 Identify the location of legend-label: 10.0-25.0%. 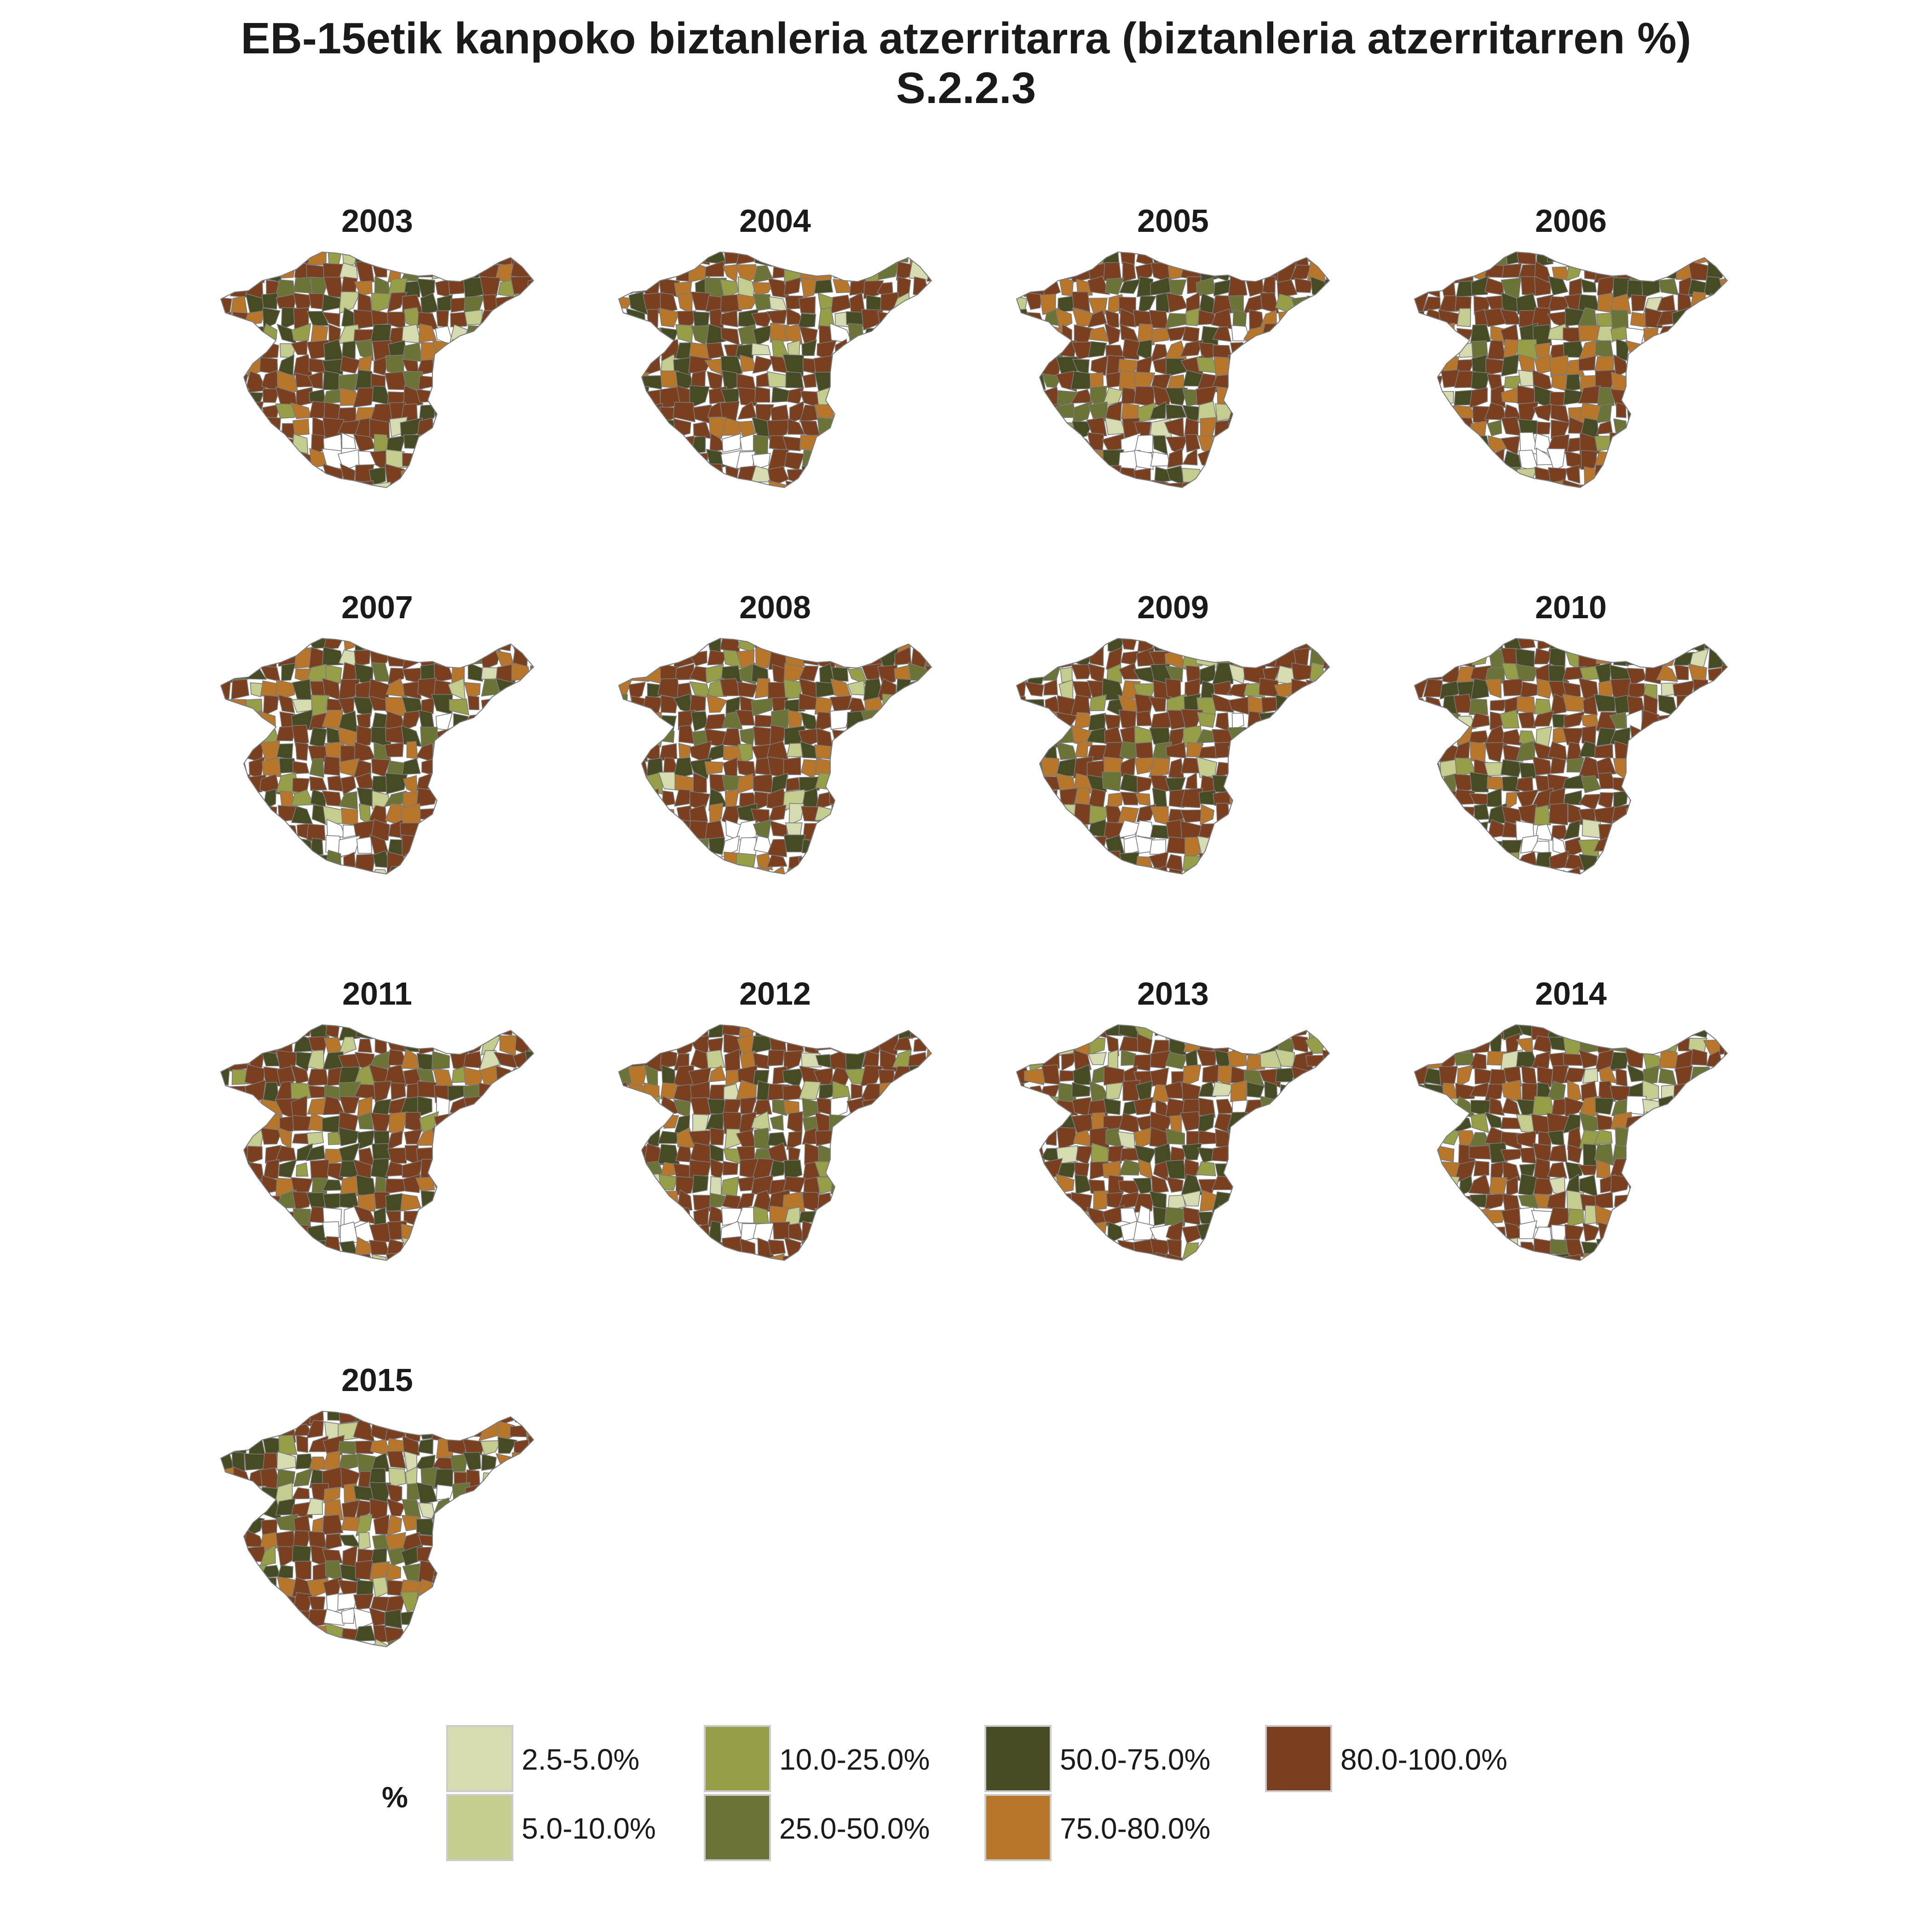
(854, 1759).